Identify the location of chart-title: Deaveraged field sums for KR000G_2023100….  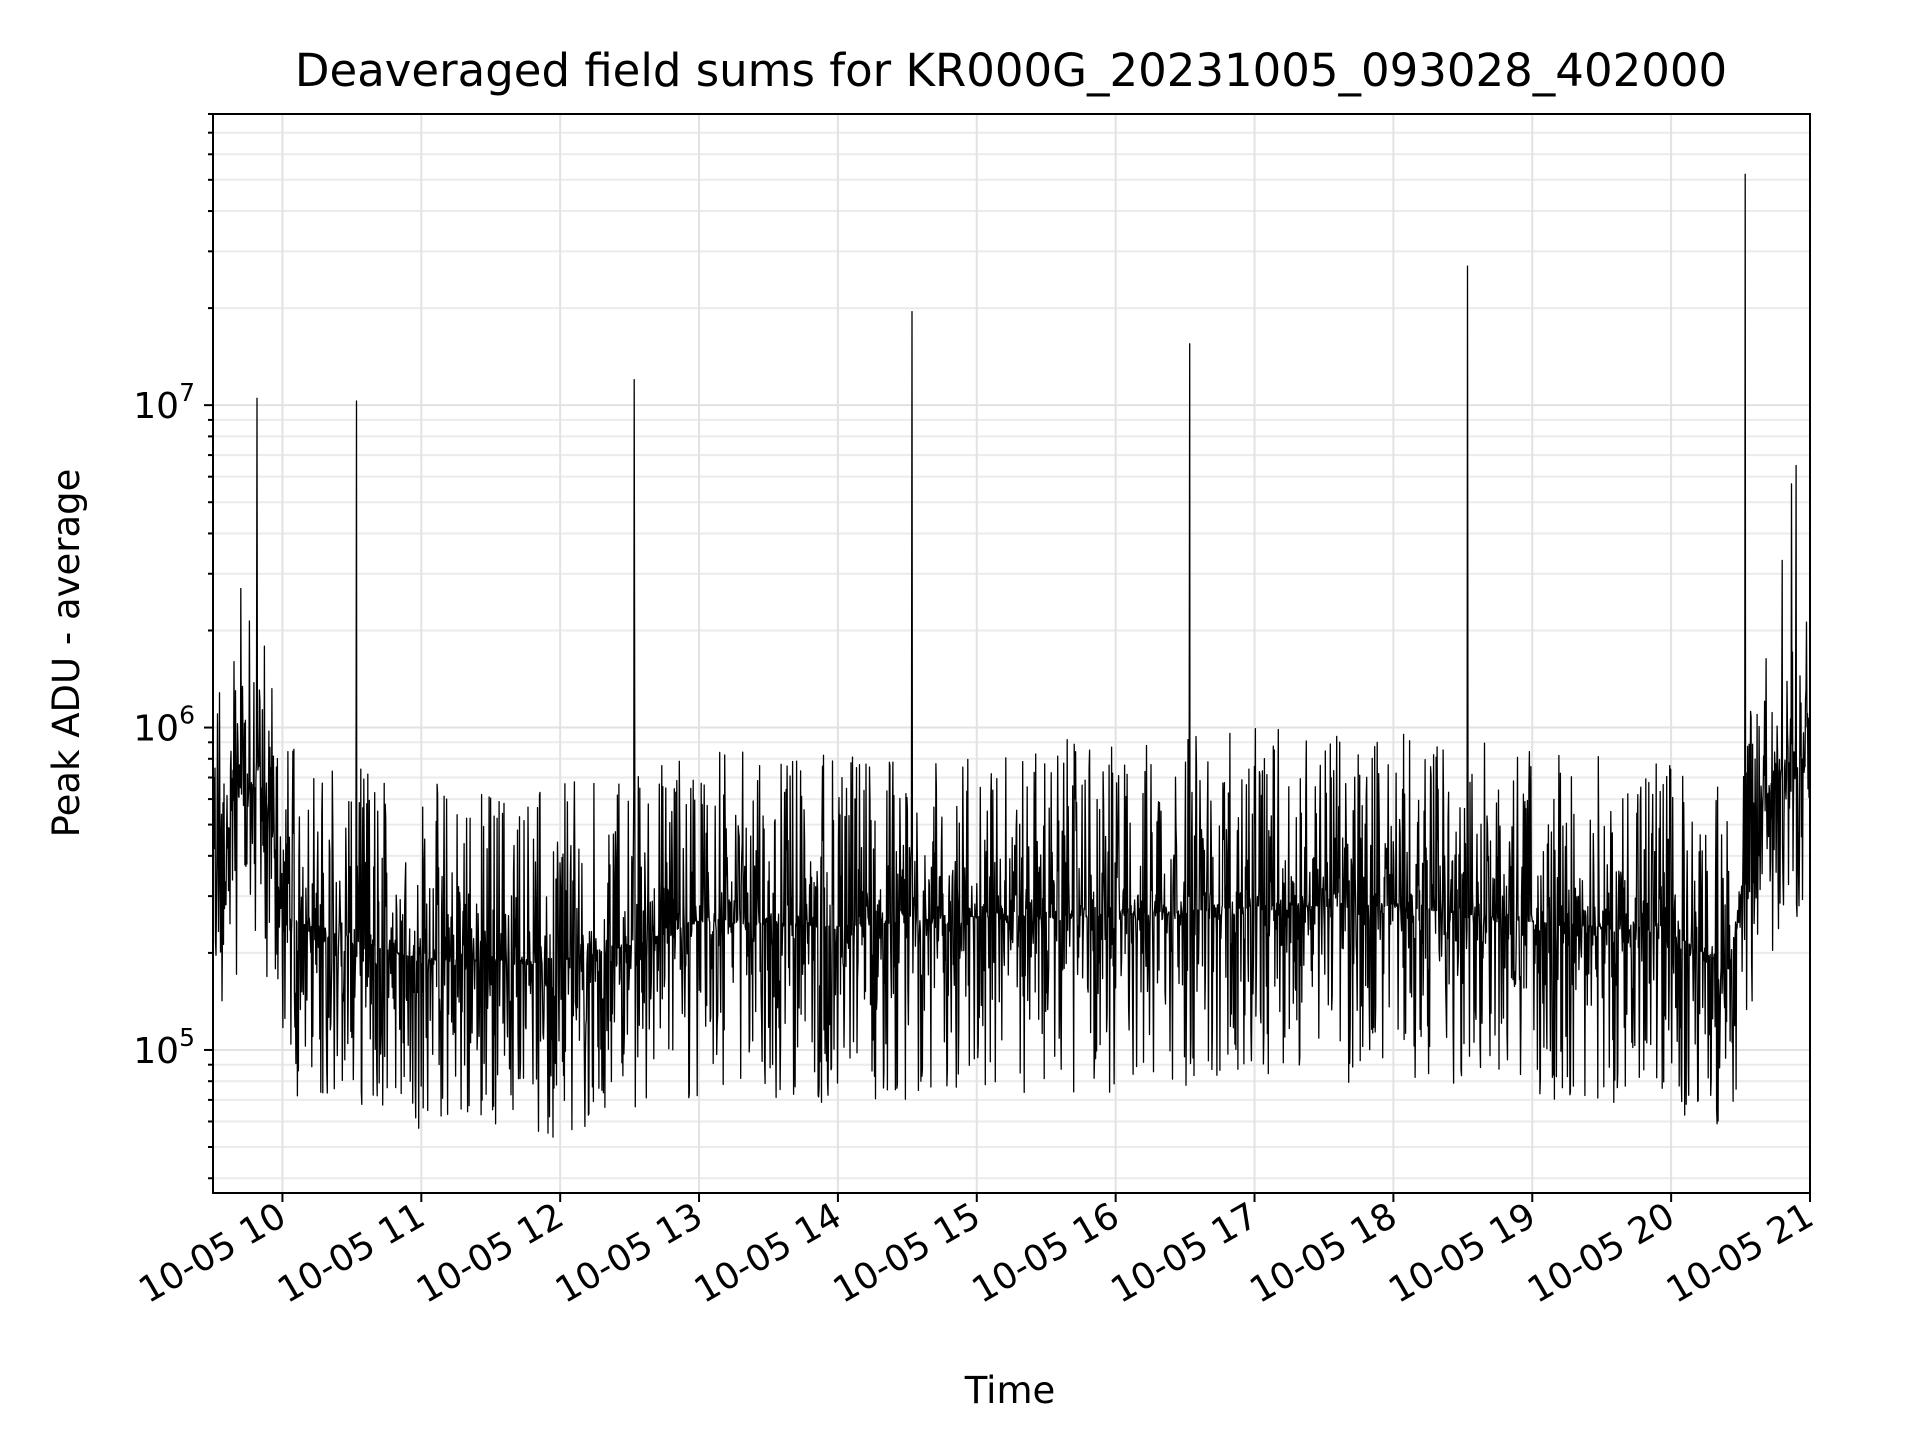
(1011, 70).